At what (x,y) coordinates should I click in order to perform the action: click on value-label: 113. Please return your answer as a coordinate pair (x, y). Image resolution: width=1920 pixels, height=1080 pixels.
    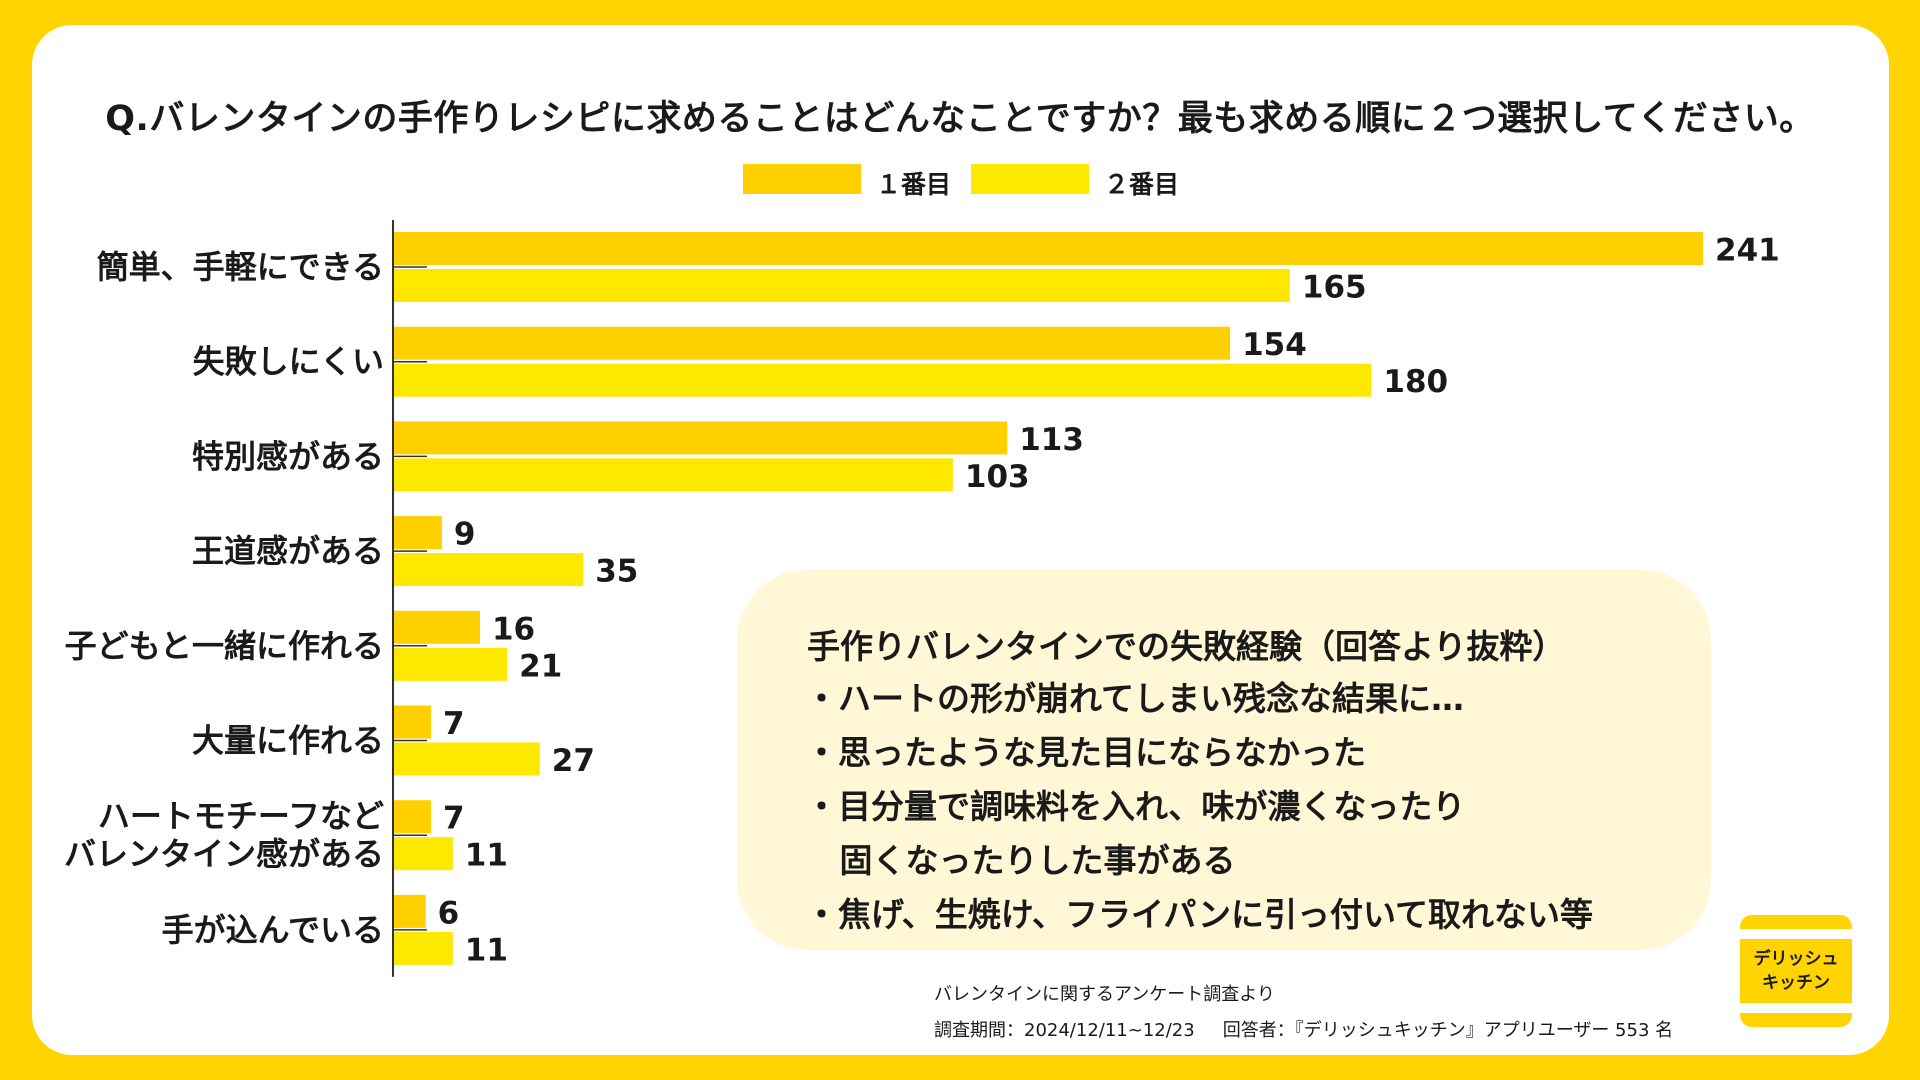
    Looking at the image, I should click on (1051, 440).